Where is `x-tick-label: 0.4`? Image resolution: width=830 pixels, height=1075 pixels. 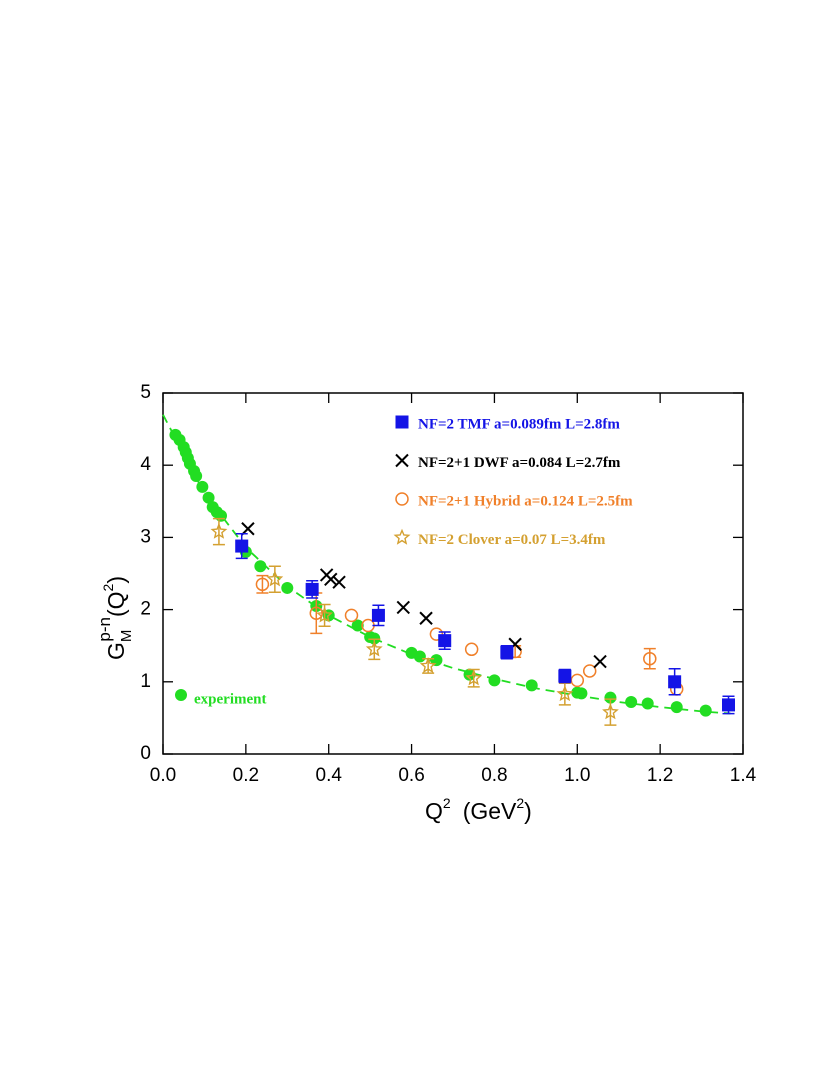
x-tick-label: 0.4 is located at coordinates (329, 775).